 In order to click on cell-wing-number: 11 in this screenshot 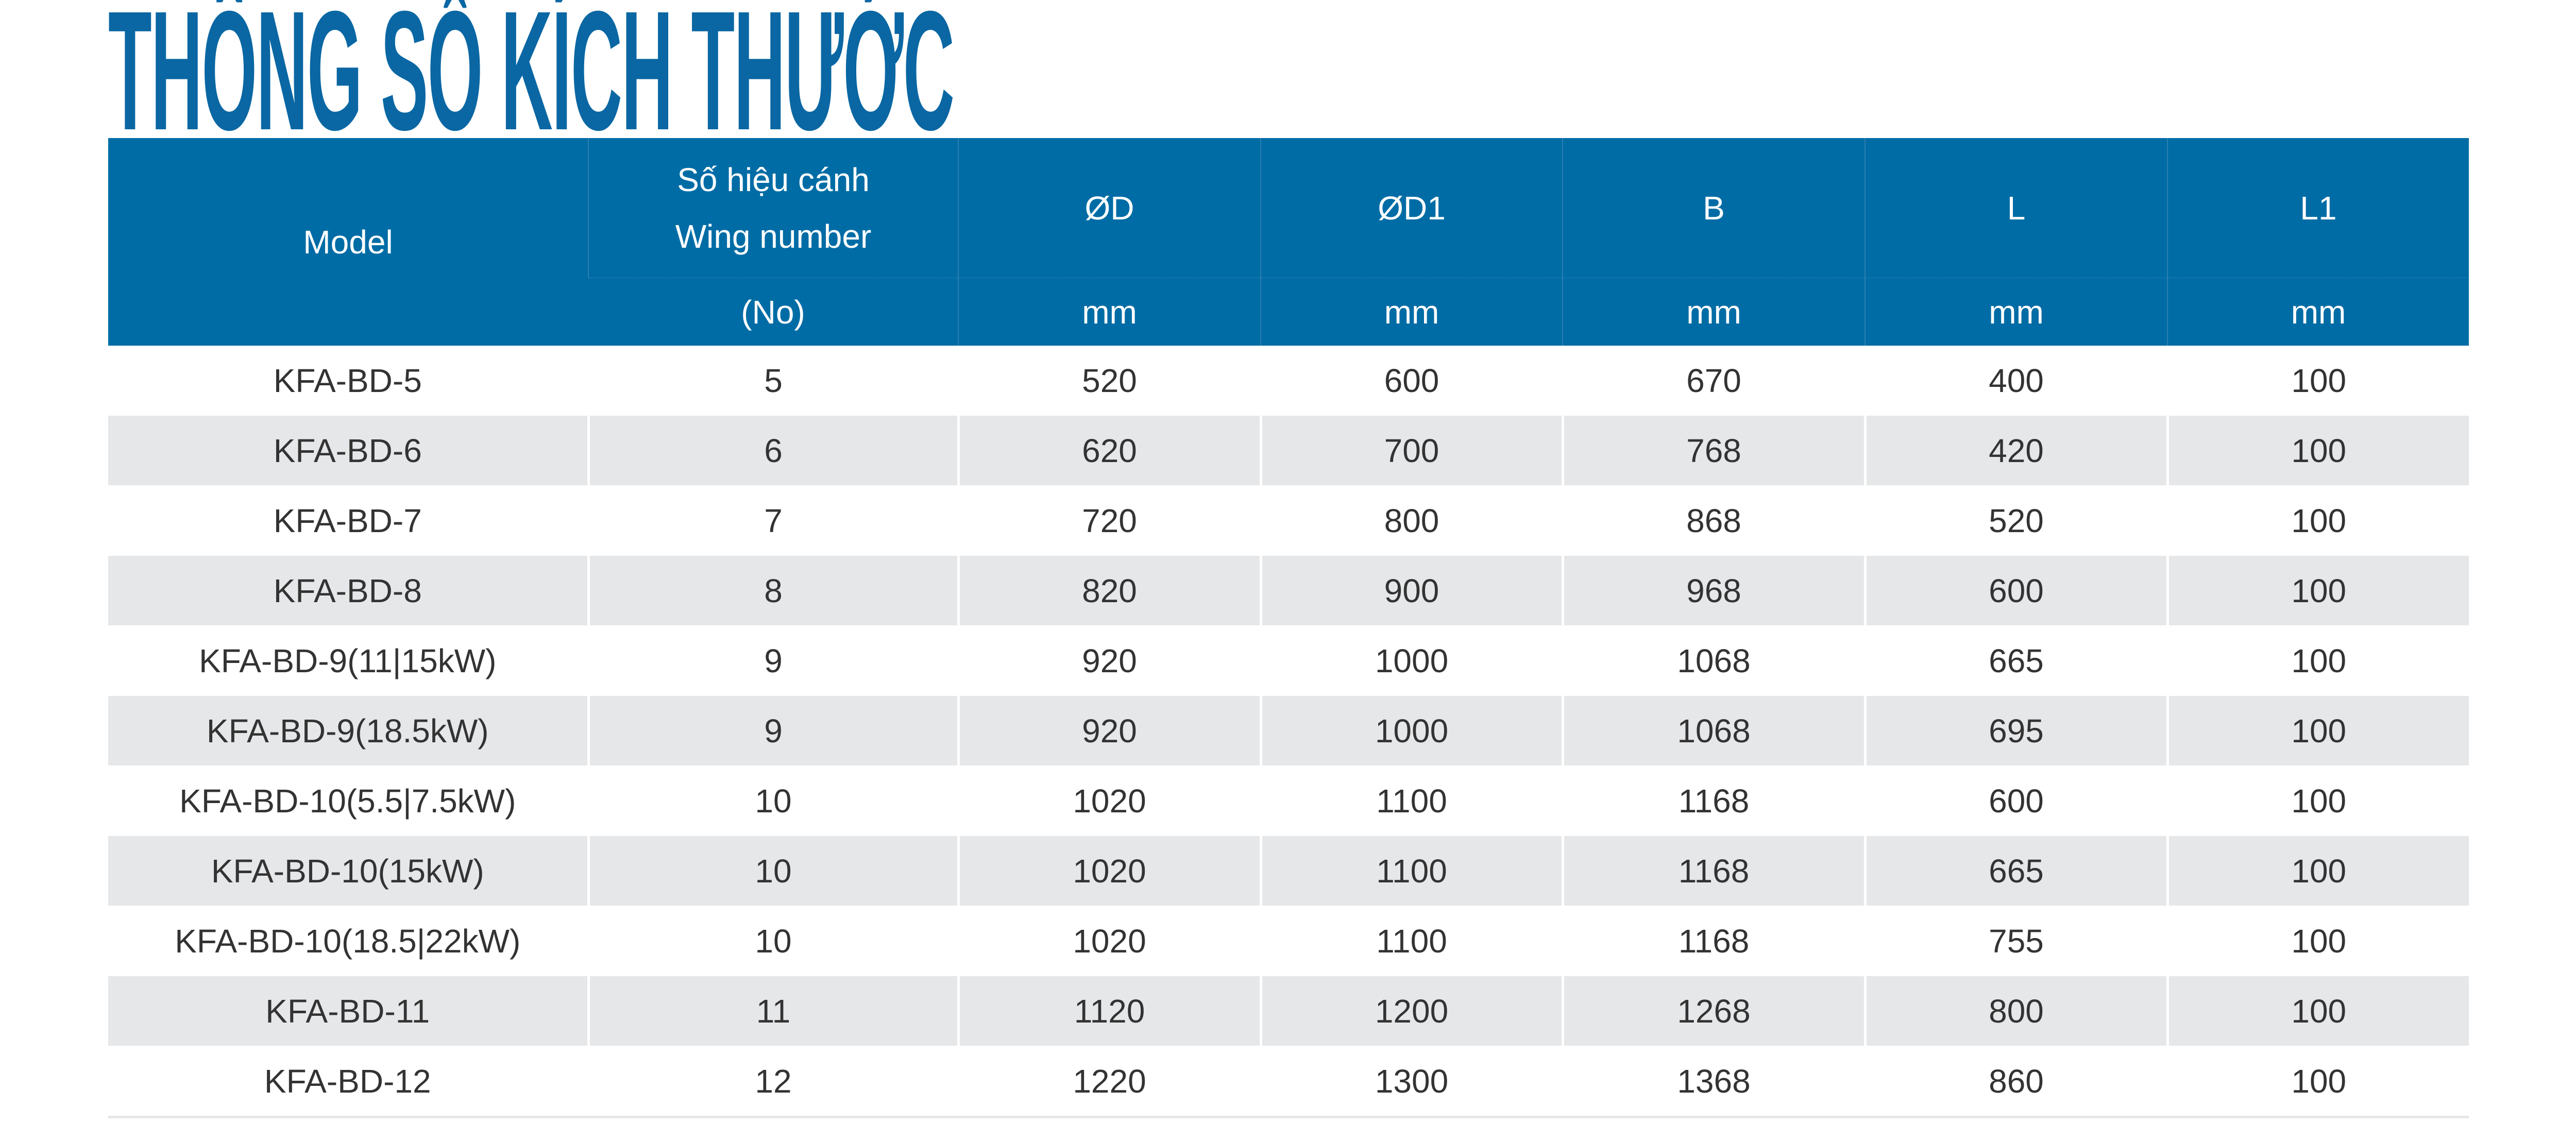, I will do `click(772, 1011)`.